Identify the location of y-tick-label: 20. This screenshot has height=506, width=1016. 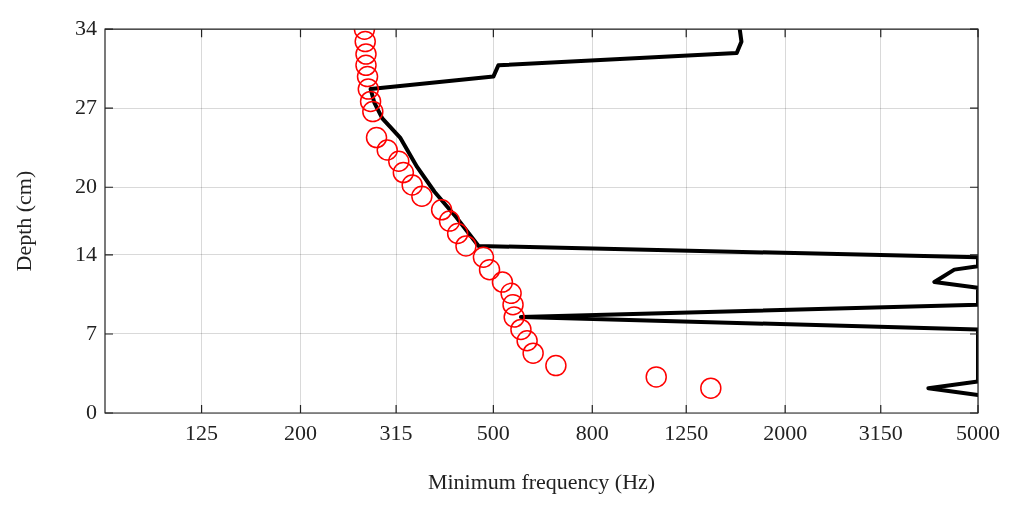
(86, 186).